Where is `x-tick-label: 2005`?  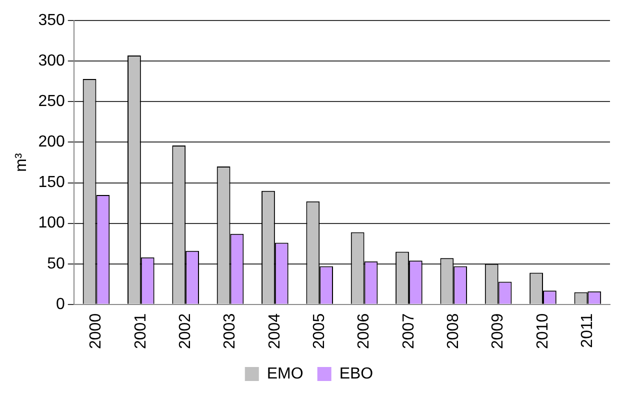
x-tick-label: 2005 is located at coordinates (319, 331).